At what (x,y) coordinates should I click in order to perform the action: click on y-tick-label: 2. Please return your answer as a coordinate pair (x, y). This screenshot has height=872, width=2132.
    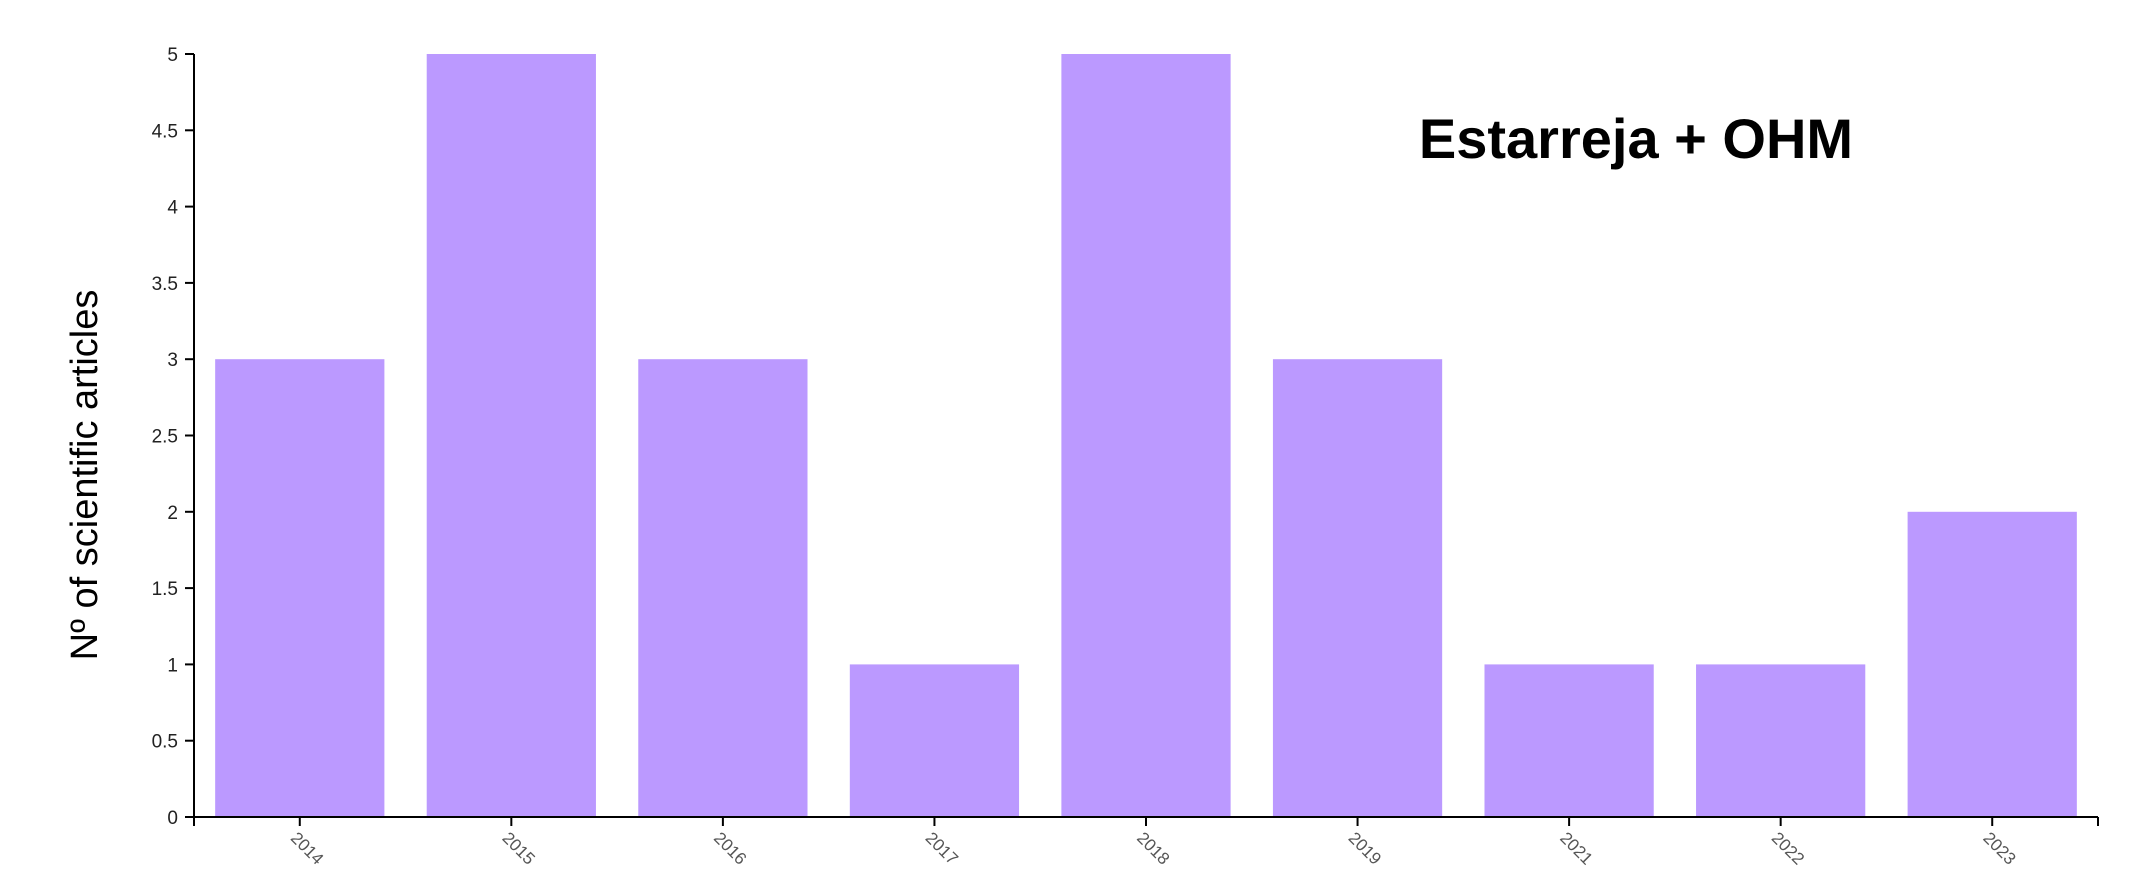
    Looking at the image, I should click on (172, 513).